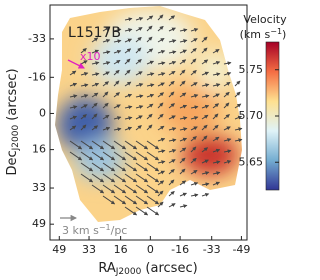 The image size is (320, 280). What do you see at coordinates (128, 272) in the screenshot?
I see `x-label-sub: J2000` at bounding box center [128, 272].